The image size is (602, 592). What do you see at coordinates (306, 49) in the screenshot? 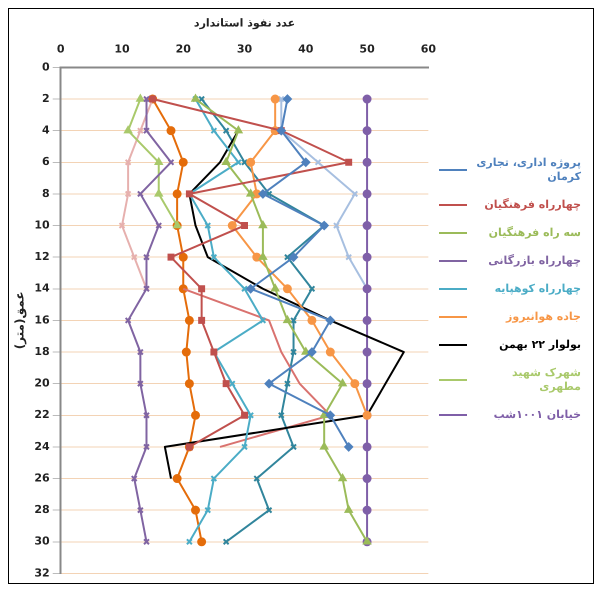
I see `x-tick-label: 40` at bounding box center [306, 49].